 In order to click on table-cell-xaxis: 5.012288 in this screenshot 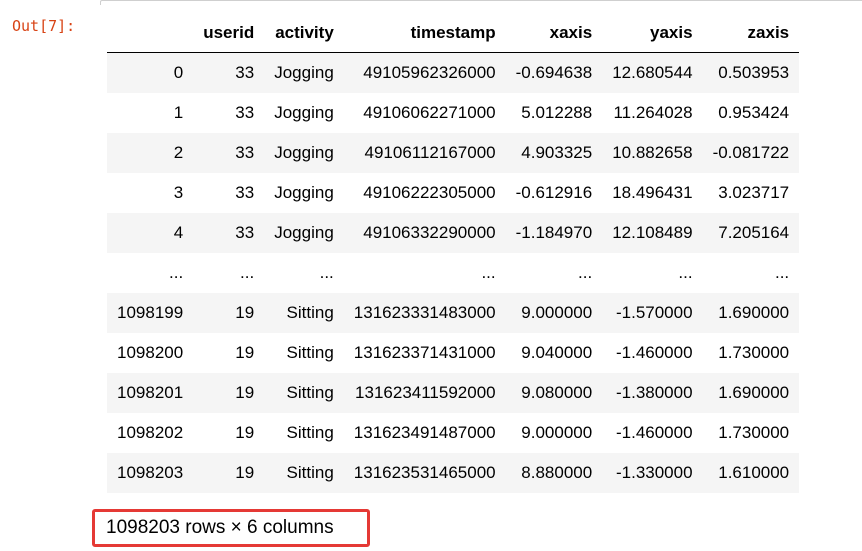, I will do `click(557, 112)`.